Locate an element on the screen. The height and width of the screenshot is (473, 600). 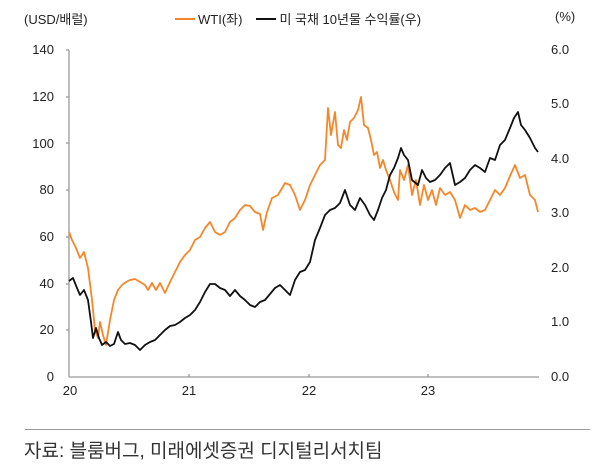
y-right-tick: 6.0 is located at coordinates (560, 49).